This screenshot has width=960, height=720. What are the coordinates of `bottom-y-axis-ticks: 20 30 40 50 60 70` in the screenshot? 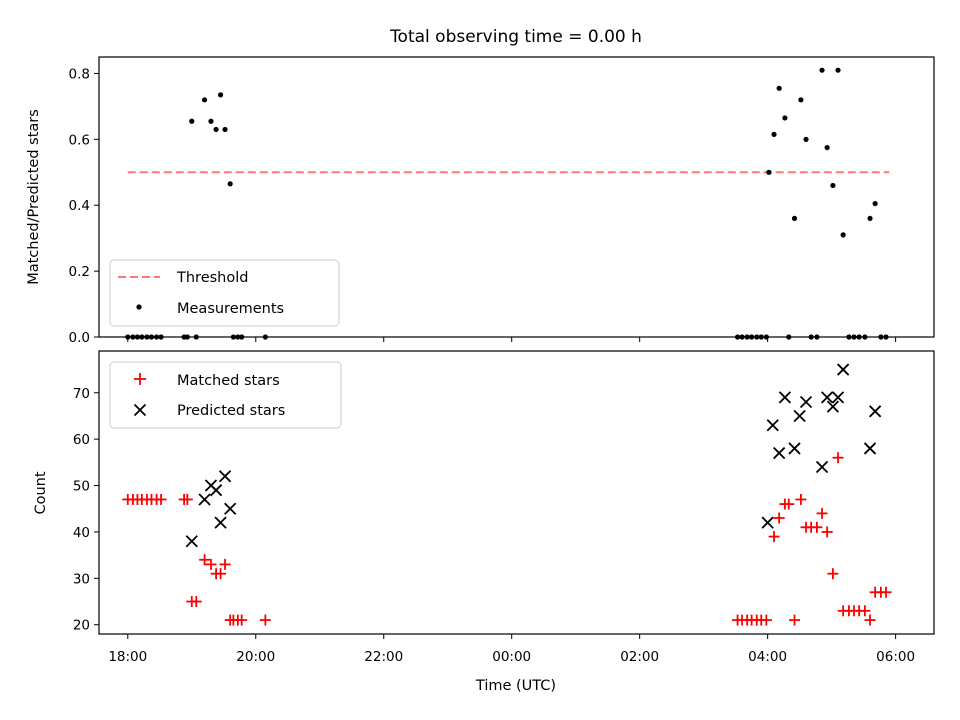 It's located at (86, 510).